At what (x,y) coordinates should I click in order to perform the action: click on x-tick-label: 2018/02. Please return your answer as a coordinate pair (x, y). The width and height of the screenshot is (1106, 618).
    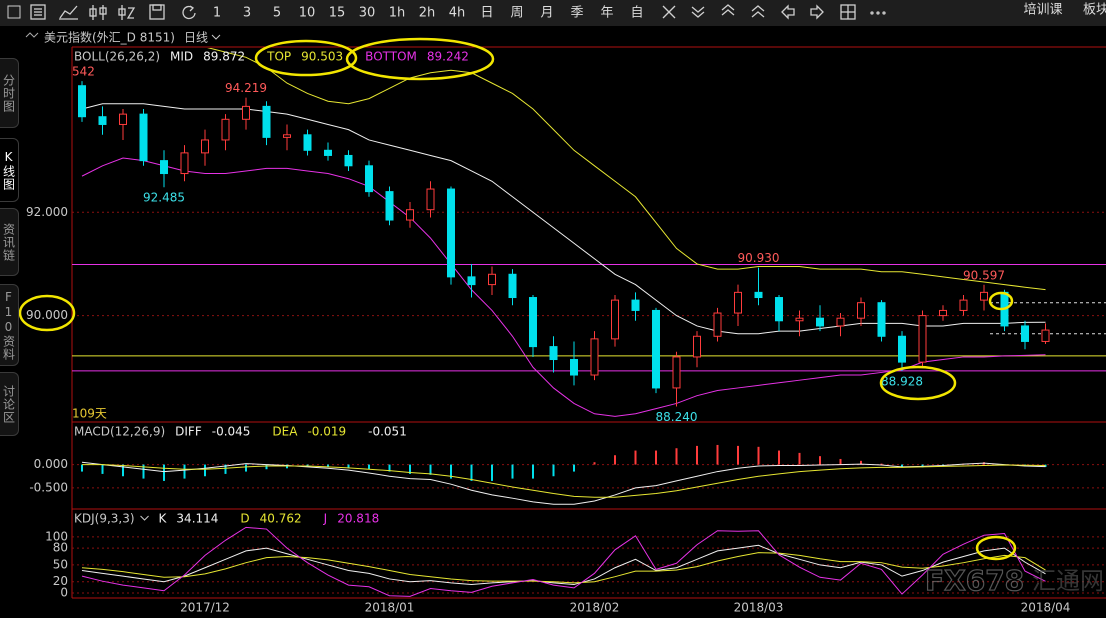
    Looking at the image, I should click on (595, 608).